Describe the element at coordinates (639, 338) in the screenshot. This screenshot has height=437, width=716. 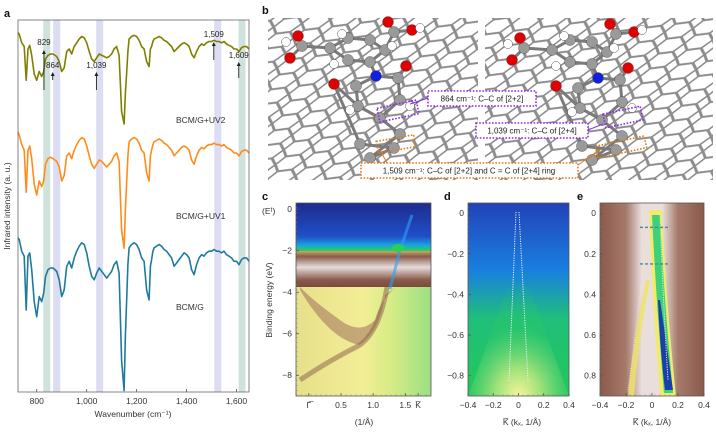
I see `band-left-branch` at that location.